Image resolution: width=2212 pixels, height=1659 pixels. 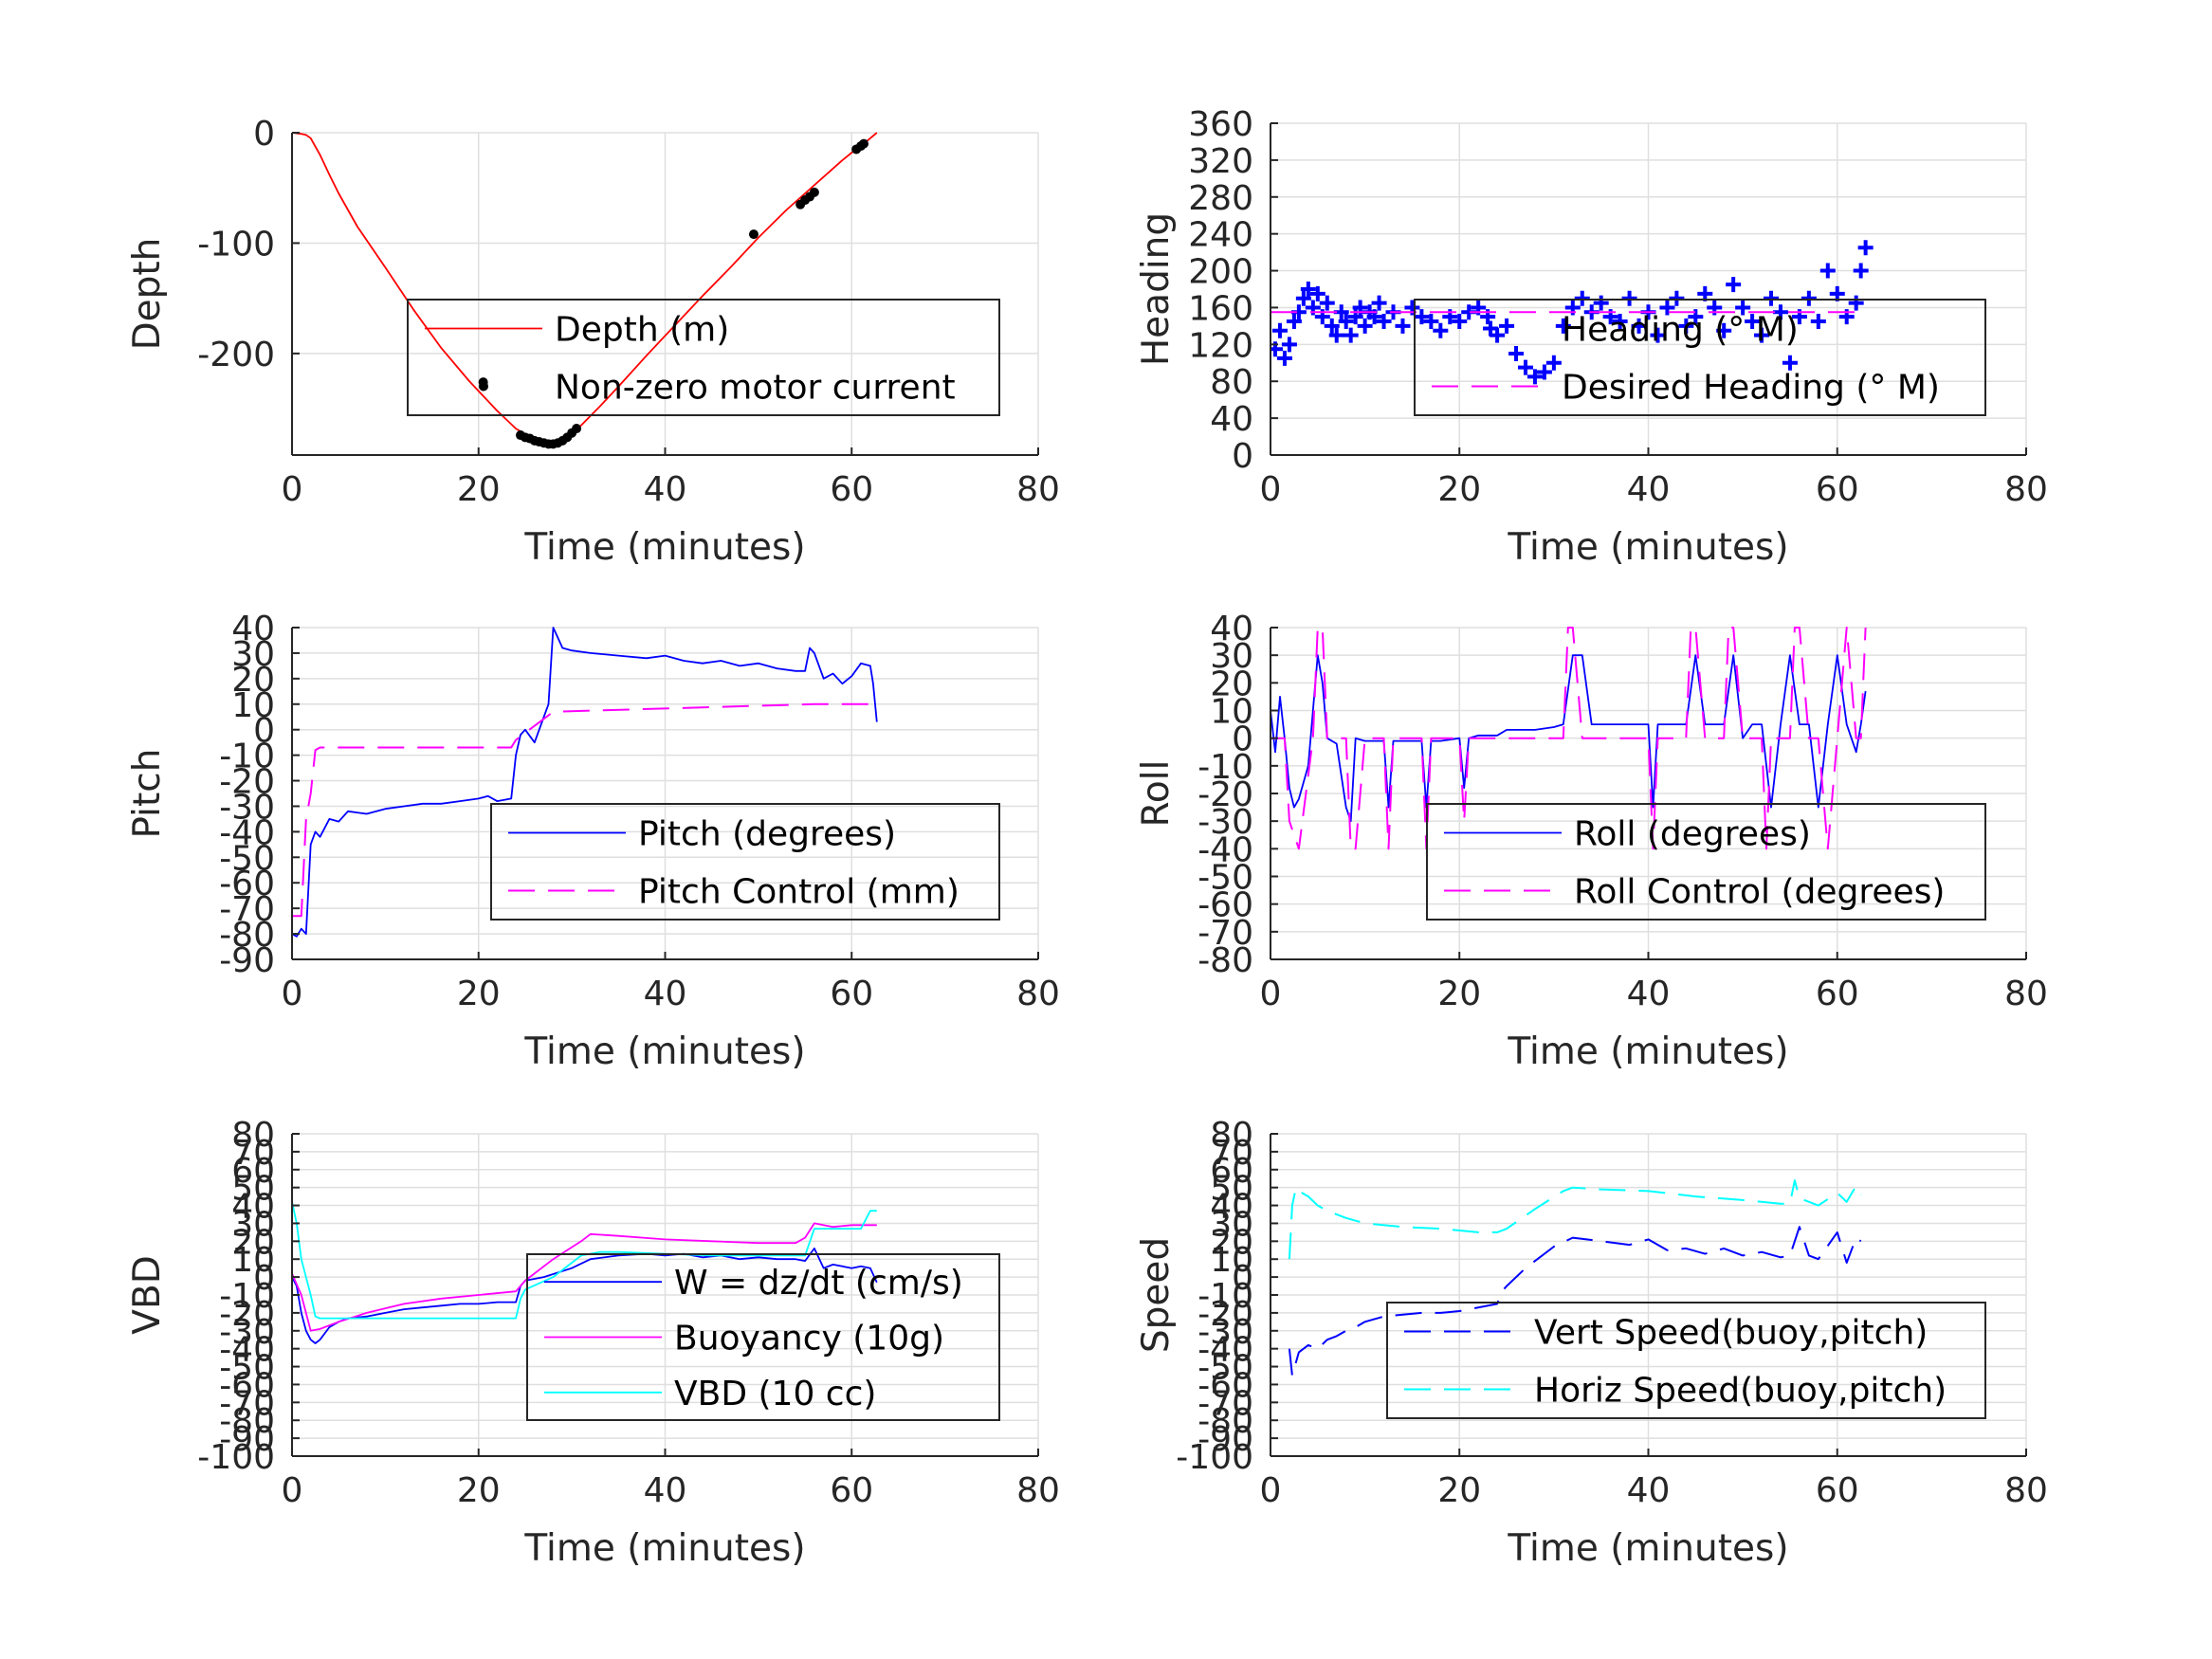 I want to click on legend-entry-label: Buoyancy (10g), so click(x=809, y=1339).